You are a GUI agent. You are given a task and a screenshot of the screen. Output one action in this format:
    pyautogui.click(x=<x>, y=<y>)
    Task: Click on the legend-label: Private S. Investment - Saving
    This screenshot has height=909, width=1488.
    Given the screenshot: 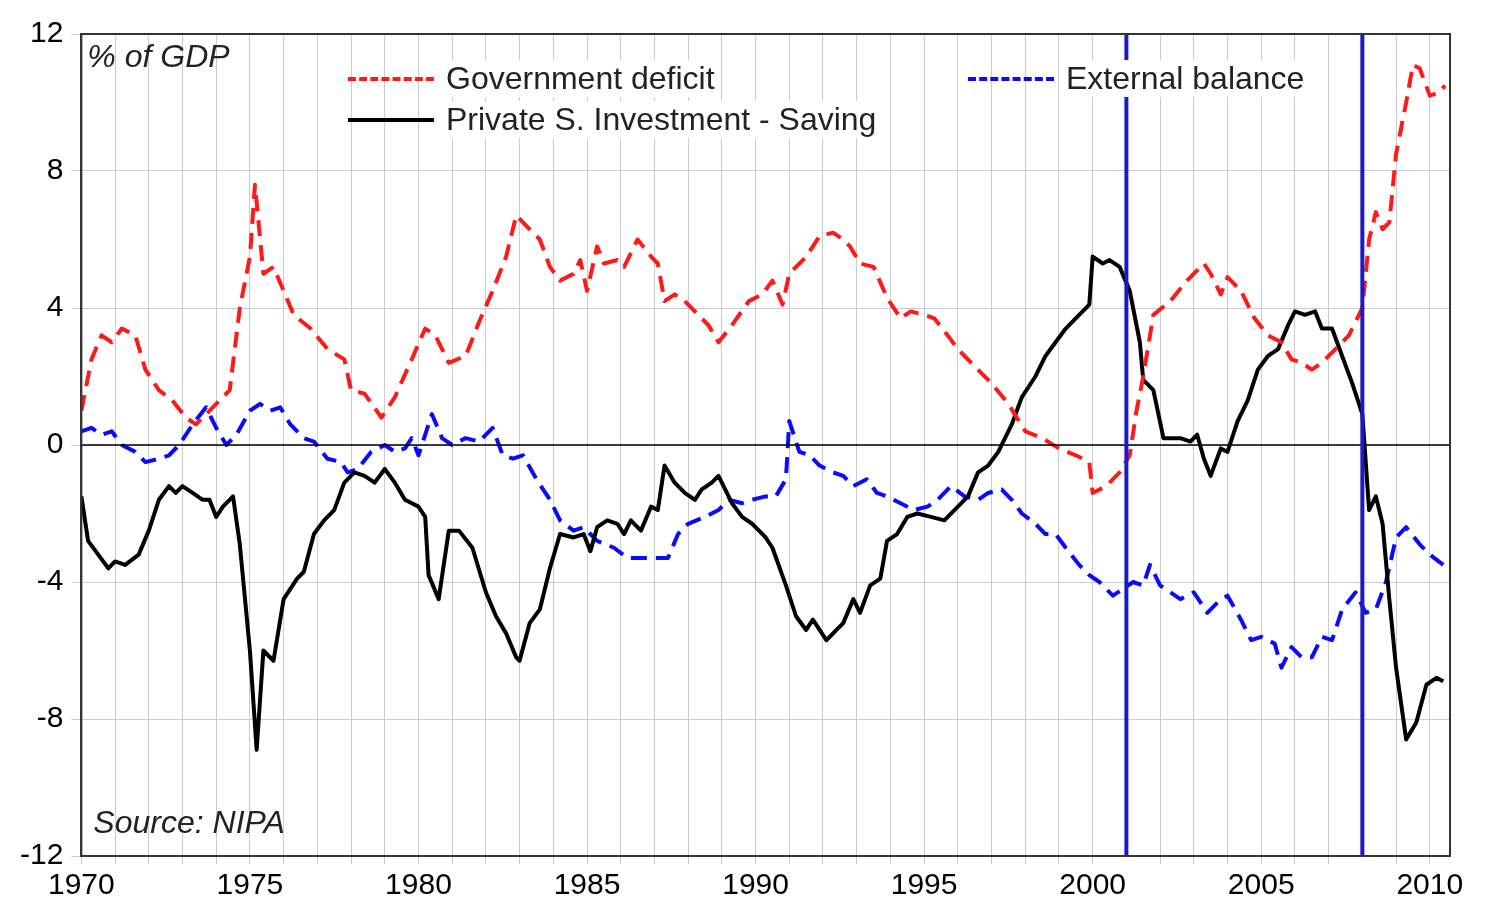 What is the action you would take?
    pyautogui.click(x=661, y=119)
    